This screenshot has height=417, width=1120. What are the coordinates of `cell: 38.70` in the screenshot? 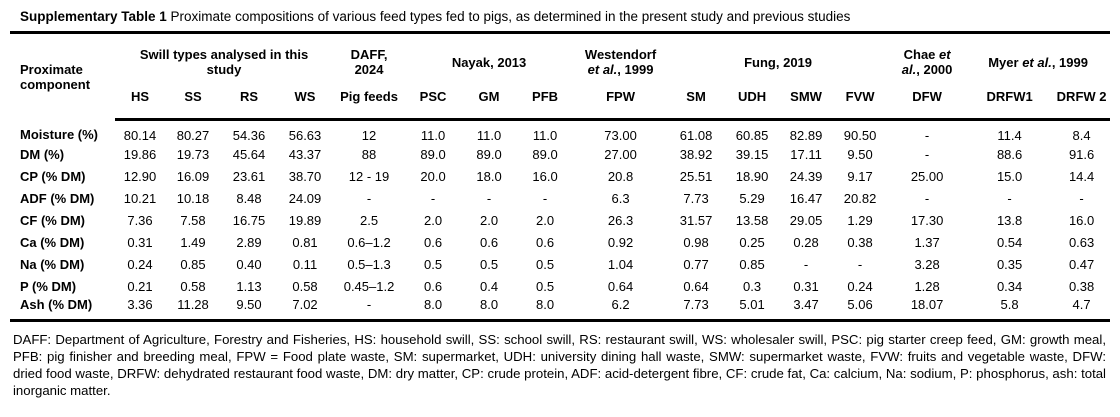 It's located at (305, 176).